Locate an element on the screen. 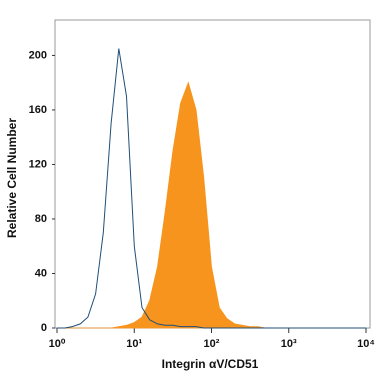 The image size is (375, 375). x-tick-label: 10⁴ is located at coordinates (366, 344).